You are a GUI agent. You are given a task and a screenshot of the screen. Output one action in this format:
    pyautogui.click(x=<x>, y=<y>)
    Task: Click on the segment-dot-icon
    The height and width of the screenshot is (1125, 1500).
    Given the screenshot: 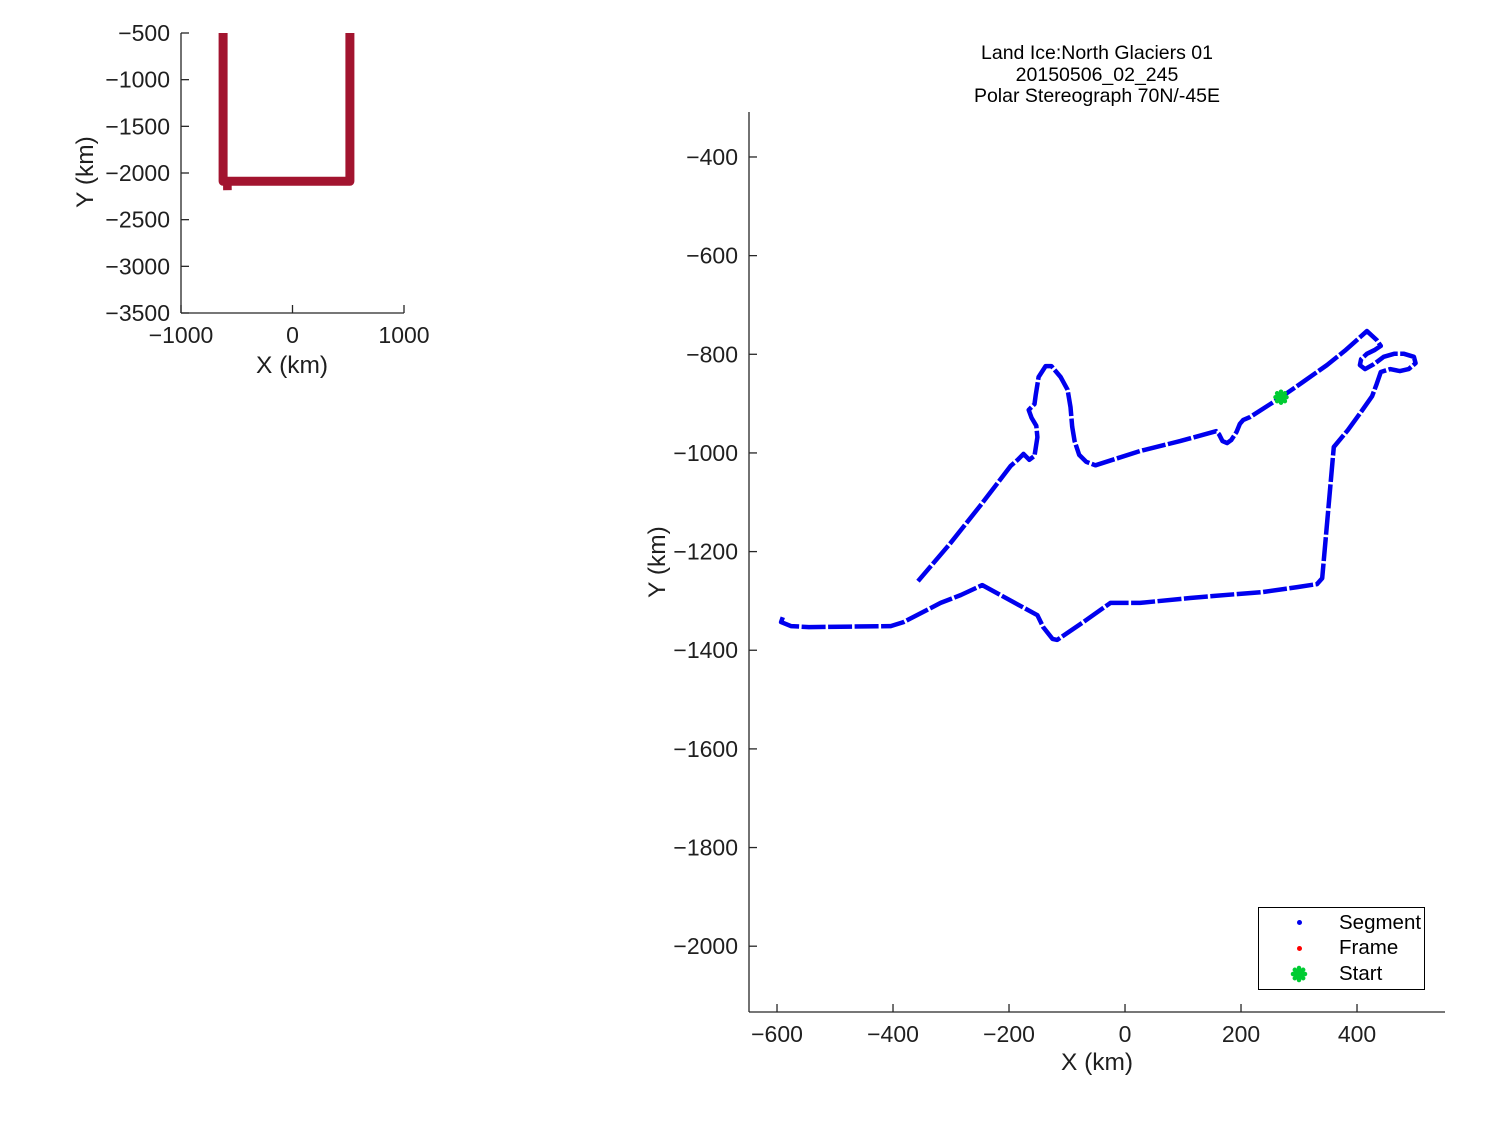 What is the action you would take?
    pyautogui.click(x=1299, y=923)
    